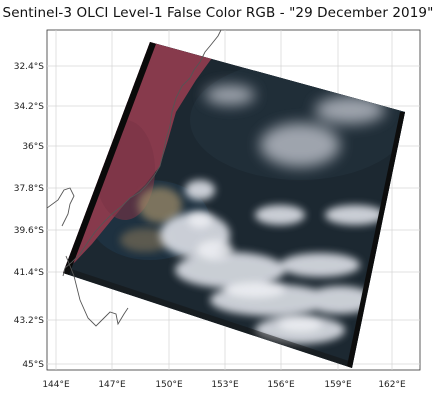  What do you see at coordinates (392, 385) in the screenshot?
I see `lon-label-162: 162°E` at bounding box center [392, 385].